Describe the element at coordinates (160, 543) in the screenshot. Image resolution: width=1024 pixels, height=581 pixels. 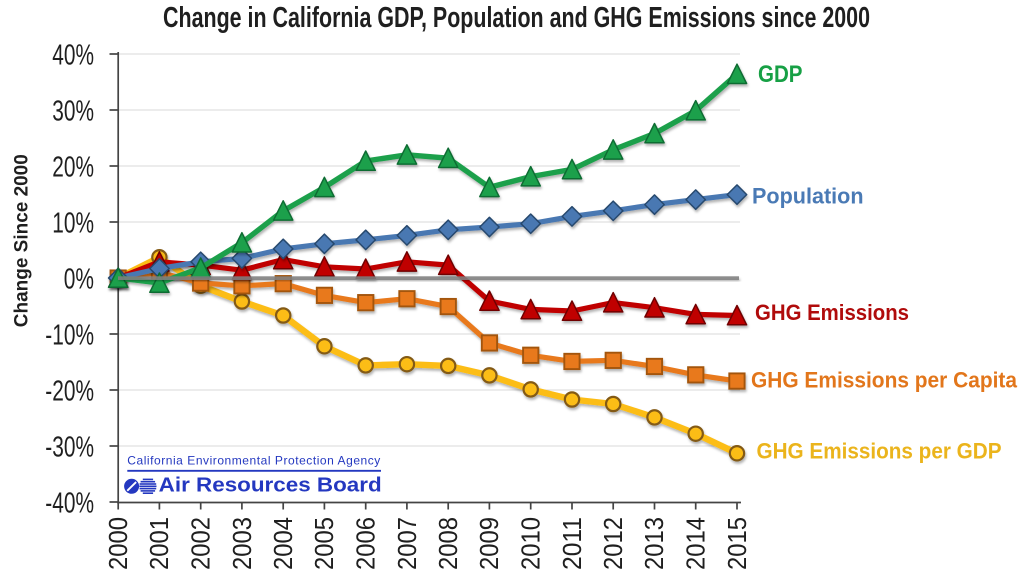
I see `svg-text: 2001` at that location.